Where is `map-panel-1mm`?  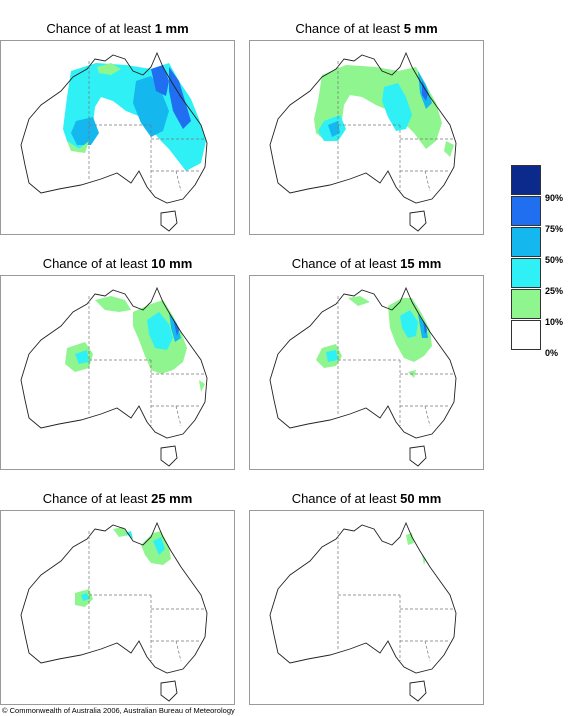 map-panel-1mm is located at coordinates (117, 137).